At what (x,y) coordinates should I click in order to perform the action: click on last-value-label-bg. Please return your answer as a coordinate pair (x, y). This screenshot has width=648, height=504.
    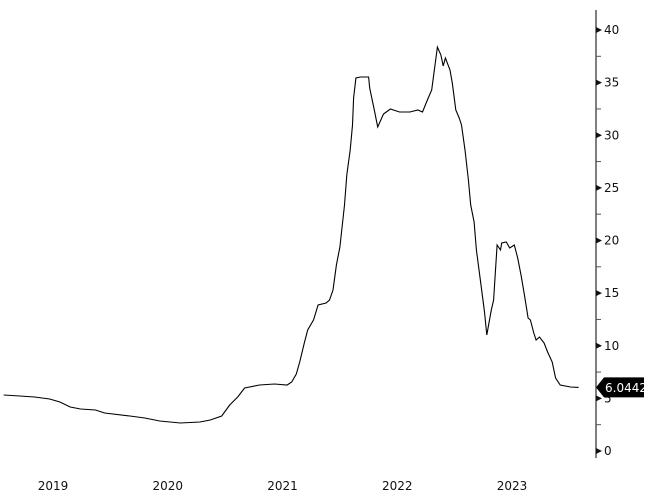
    Looking at the image, I should click on (620, 387).